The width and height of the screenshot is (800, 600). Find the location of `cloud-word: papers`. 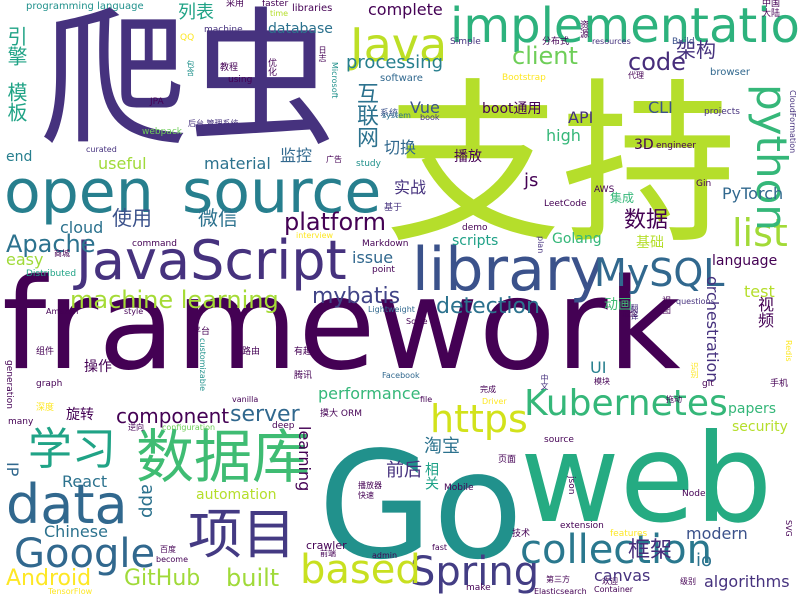

cloud-word: papers is located at coordinates (752, 409).